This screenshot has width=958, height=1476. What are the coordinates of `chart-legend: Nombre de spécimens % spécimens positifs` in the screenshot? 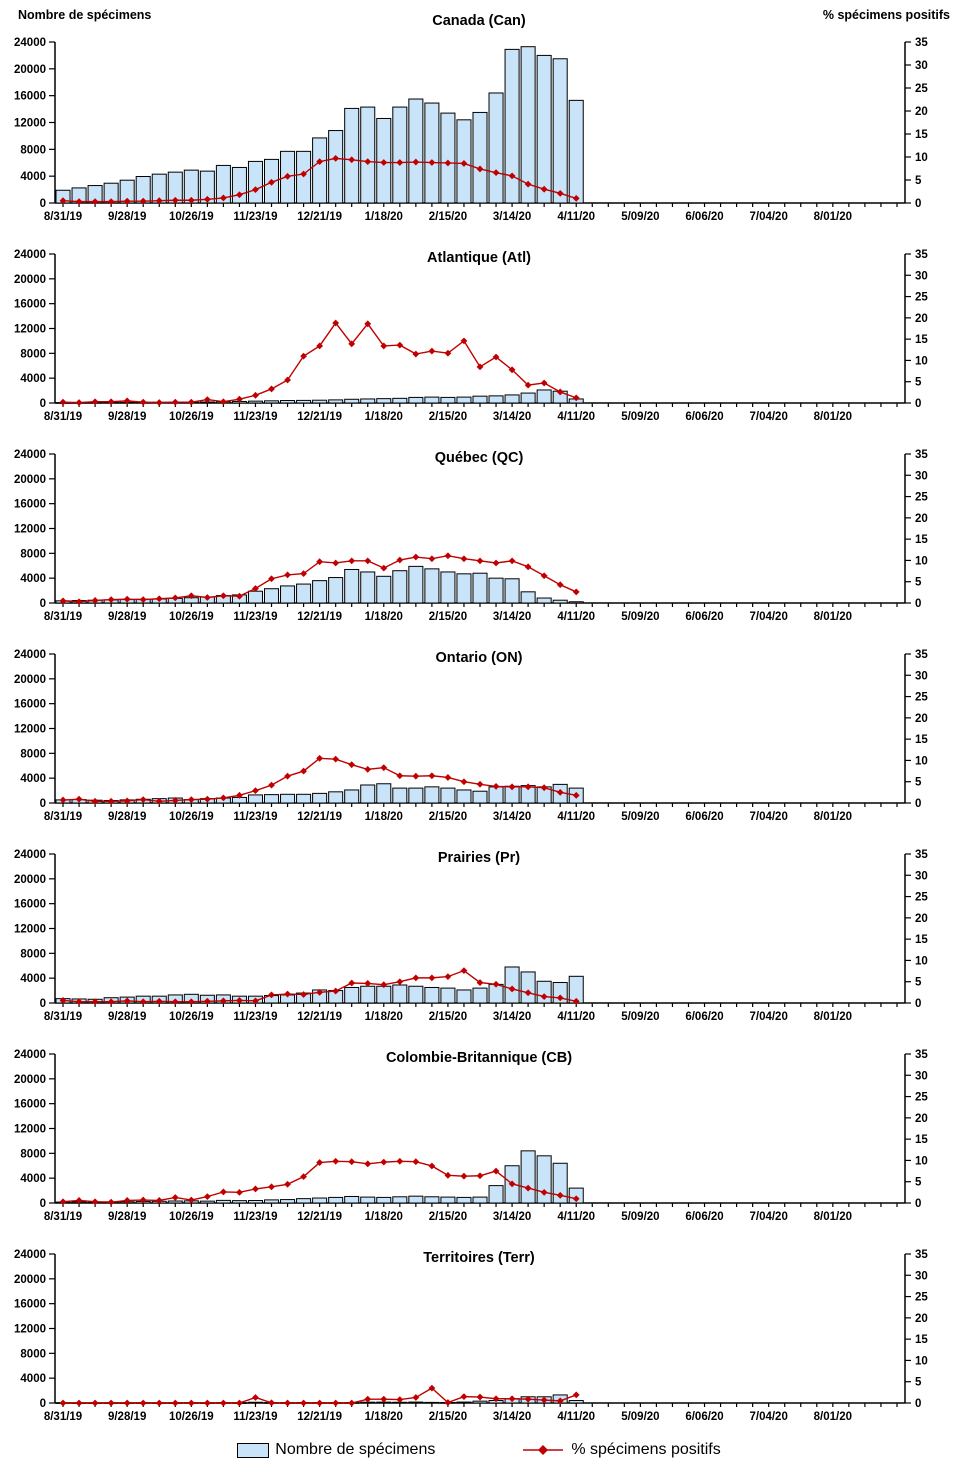 It's located at (479, 1450).